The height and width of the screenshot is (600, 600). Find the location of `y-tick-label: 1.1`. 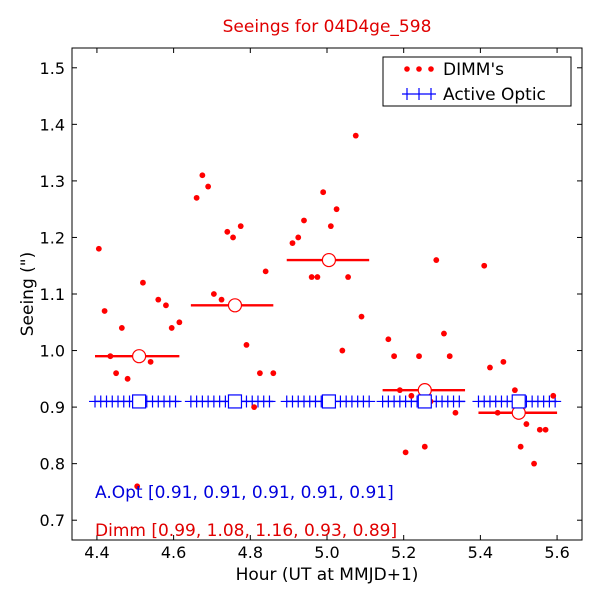

y-tick-label: 1.1 is located at coordinates (52, 294).